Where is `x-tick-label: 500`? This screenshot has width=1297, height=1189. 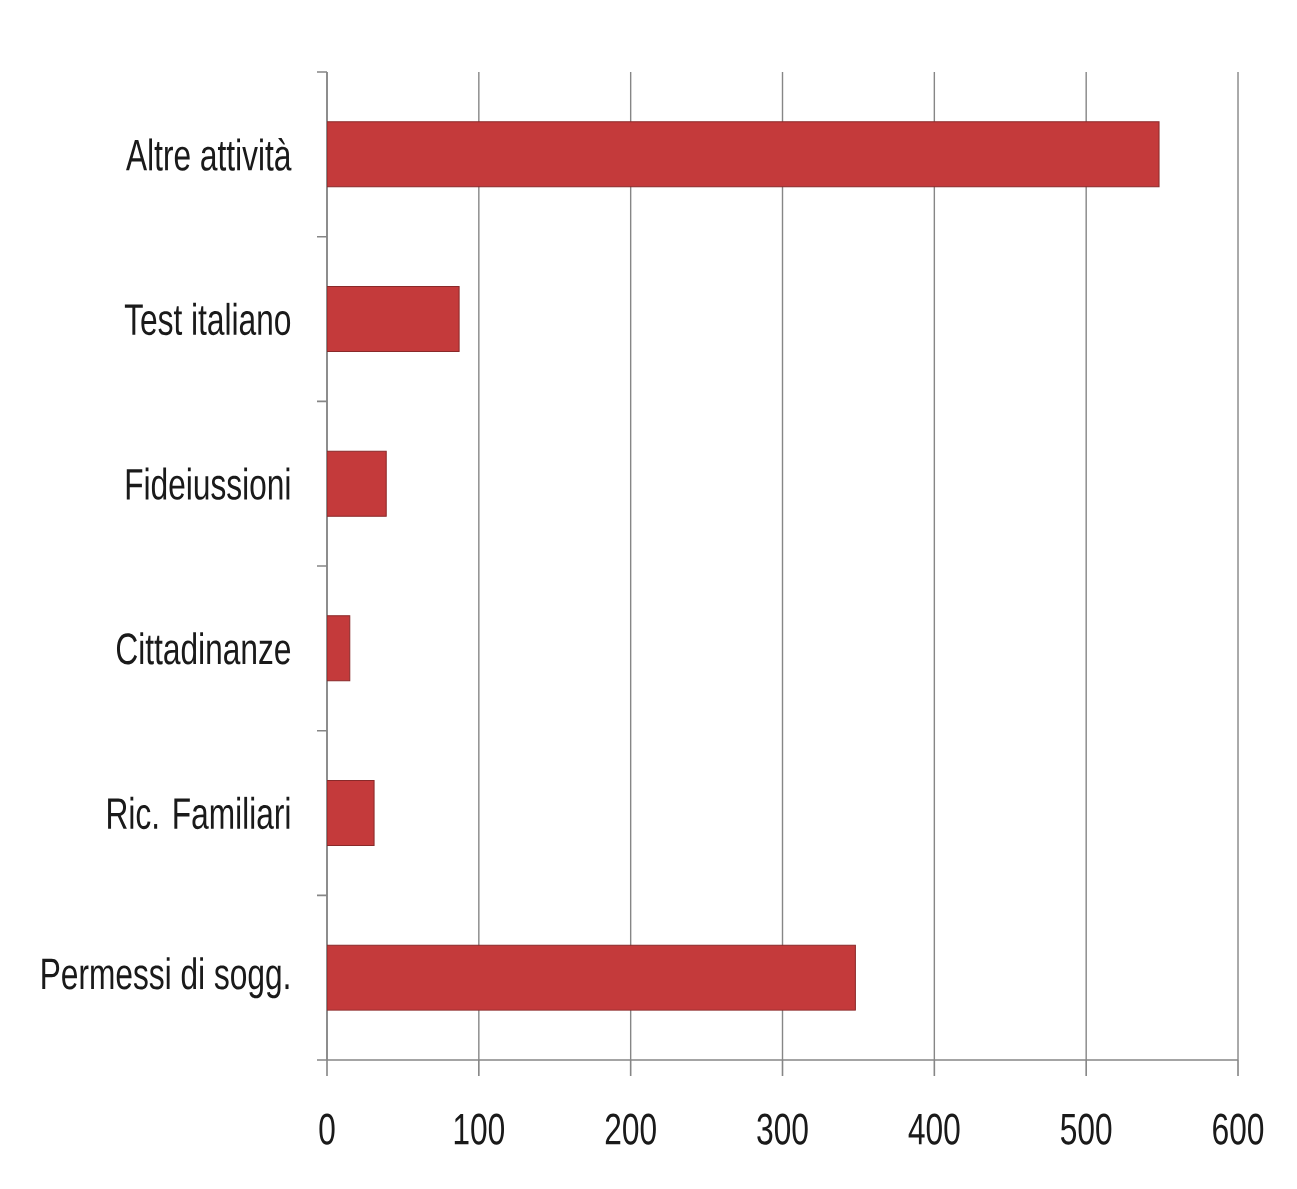
x-tick-label: 500 is located at coordinates (1086, 1129).